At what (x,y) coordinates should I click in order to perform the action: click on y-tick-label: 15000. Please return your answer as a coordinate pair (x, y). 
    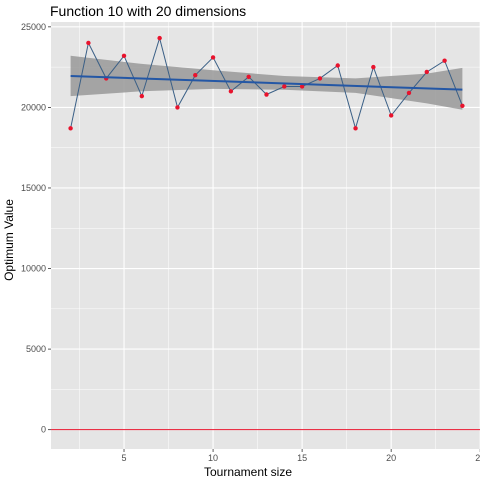
    Looking at the image, I should click on (33, 188).